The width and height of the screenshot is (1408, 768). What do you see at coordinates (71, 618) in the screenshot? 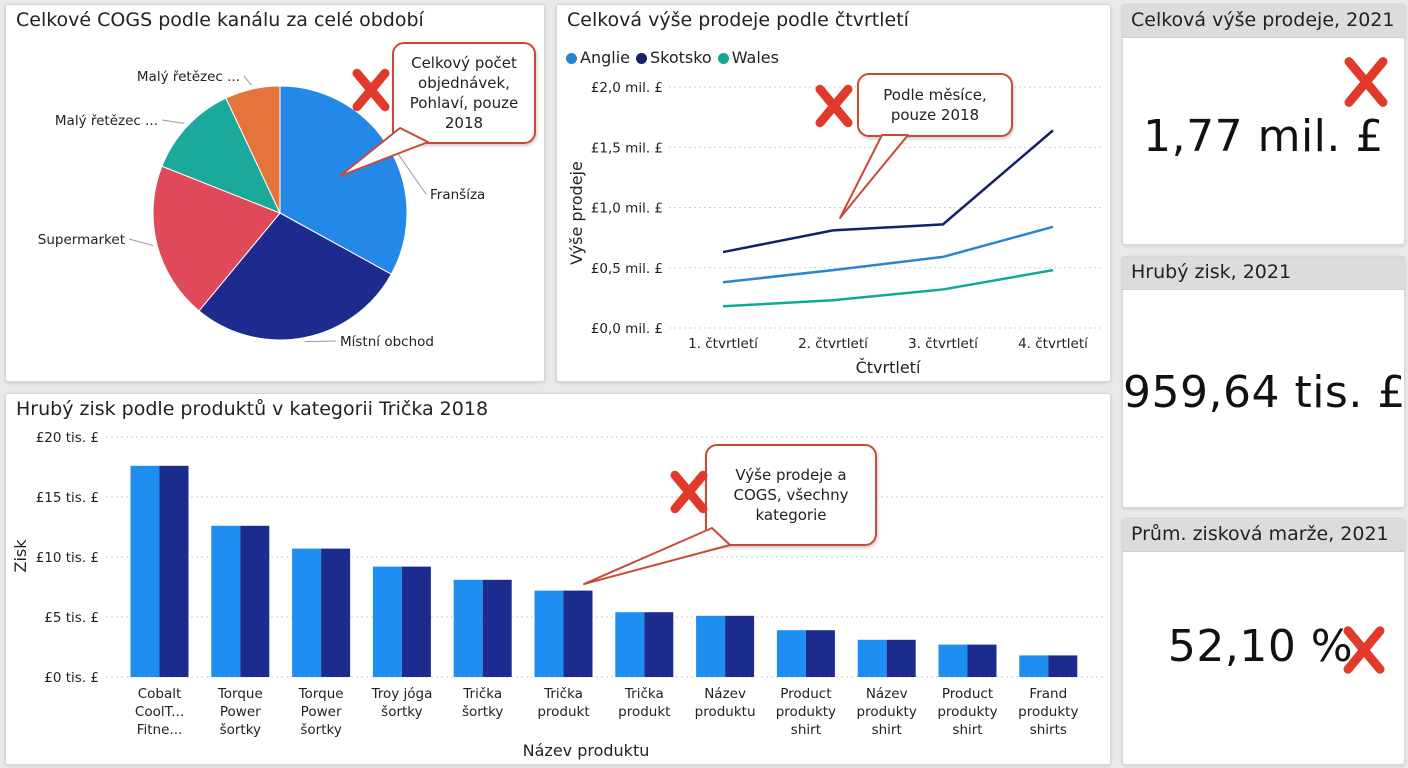
I see `y-tick-label: £5 tis. £` at bounding box center [71, 618].